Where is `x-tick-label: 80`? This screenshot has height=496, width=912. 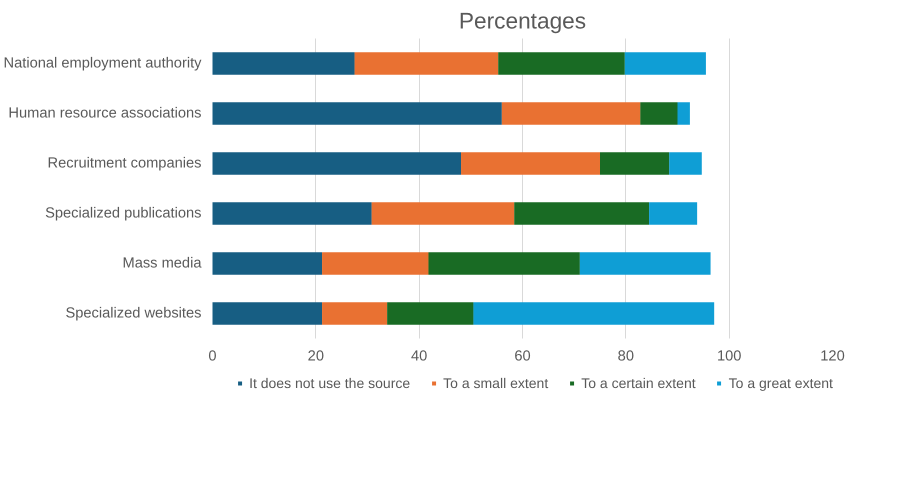
x-tick-label: 80 is located at coordinates (626, 356).